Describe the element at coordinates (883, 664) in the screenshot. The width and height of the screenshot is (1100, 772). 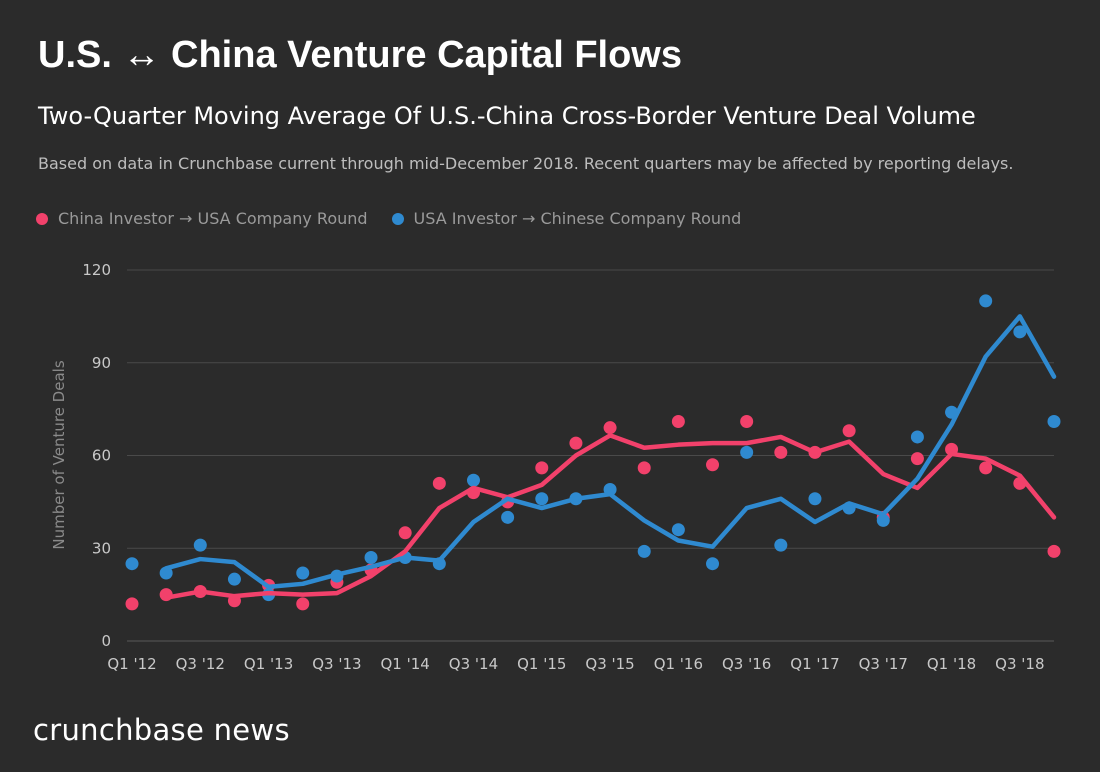
I see `x-tick-label: Q3 '17` at that location.